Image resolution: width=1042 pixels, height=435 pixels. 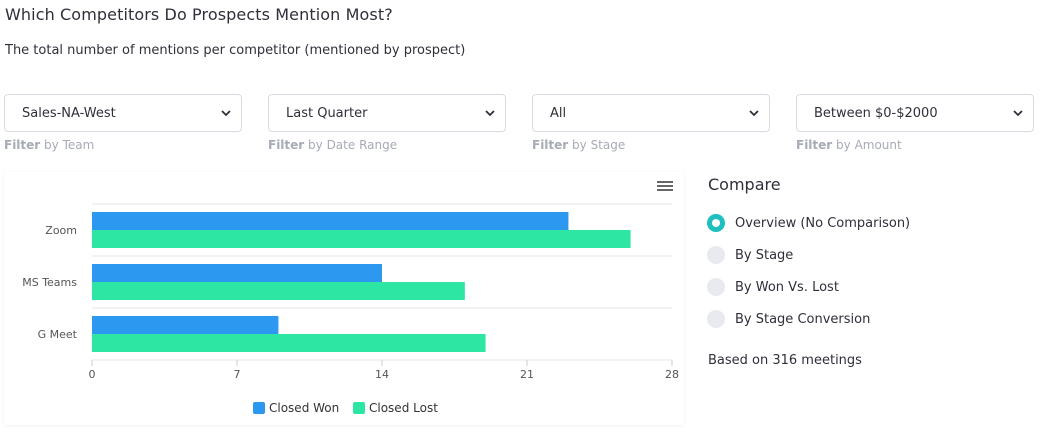 I want to click on x-tick-label: 21, so click(x=527, y=374).